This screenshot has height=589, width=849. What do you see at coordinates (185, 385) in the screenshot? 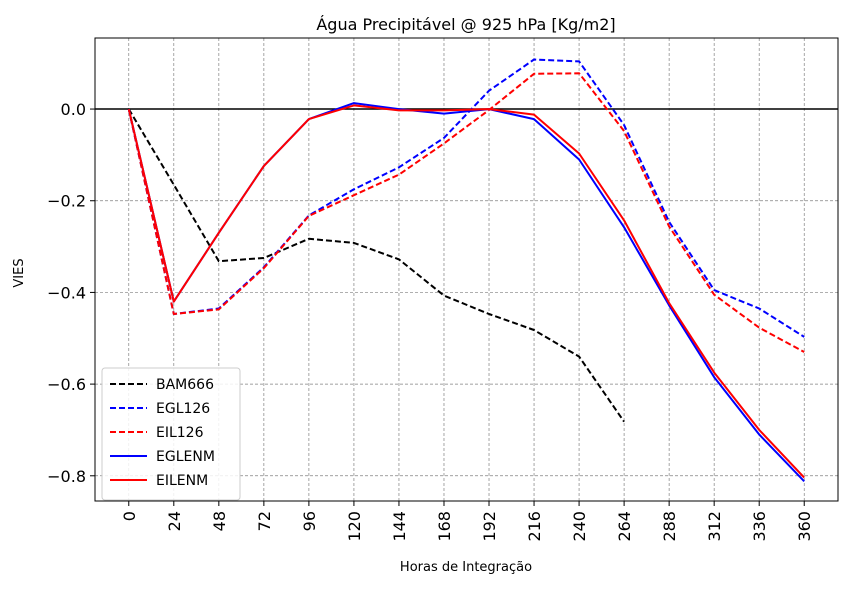
I see `legend-label-bam666: BAM666` at bounding box center [185, 385].